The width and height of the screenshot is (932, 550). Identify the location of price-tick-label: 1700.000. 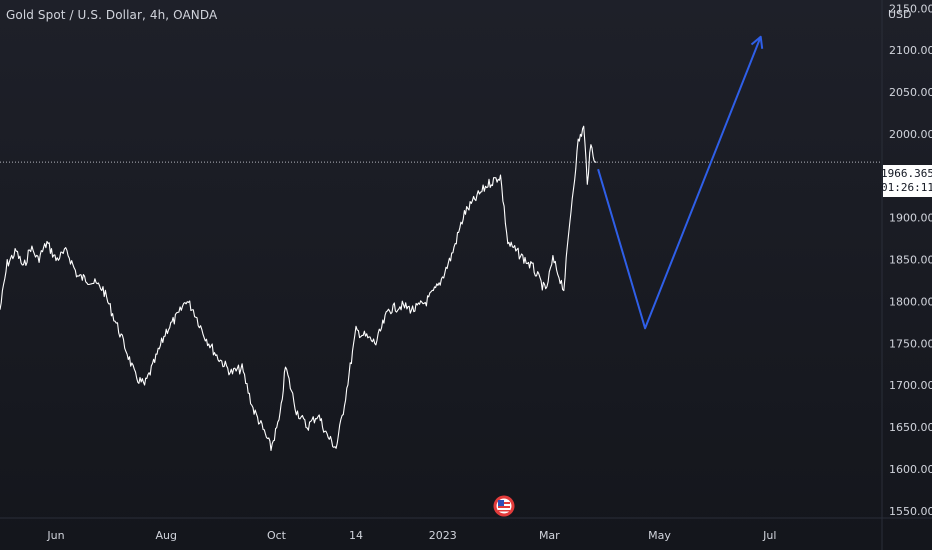
(910, 385).